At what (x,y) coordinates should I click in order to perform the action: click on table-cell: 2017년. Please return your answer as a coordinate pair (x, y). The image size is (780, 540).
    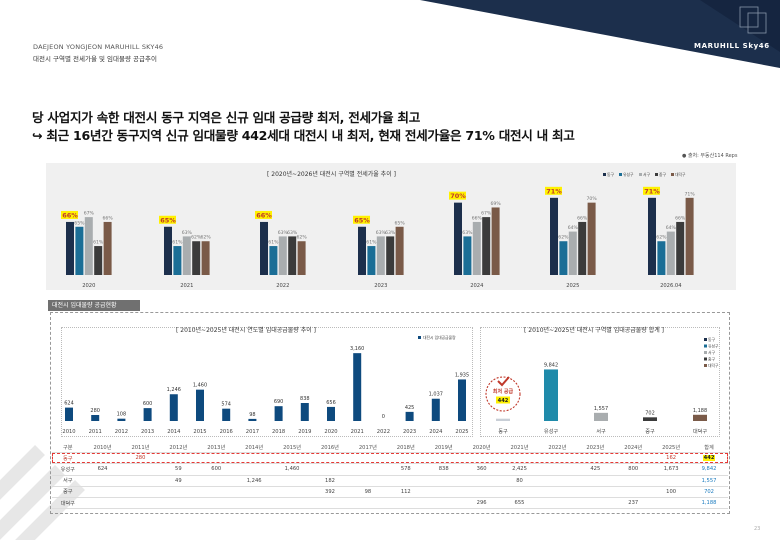
    Looking at the image, I should click on (367, 448).